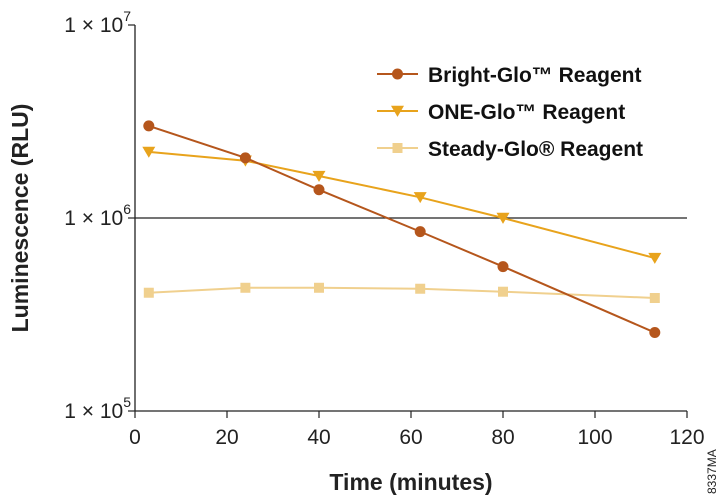  I want to click on legend-label: ONE-Glo™ Reagent, so click(526, 112).